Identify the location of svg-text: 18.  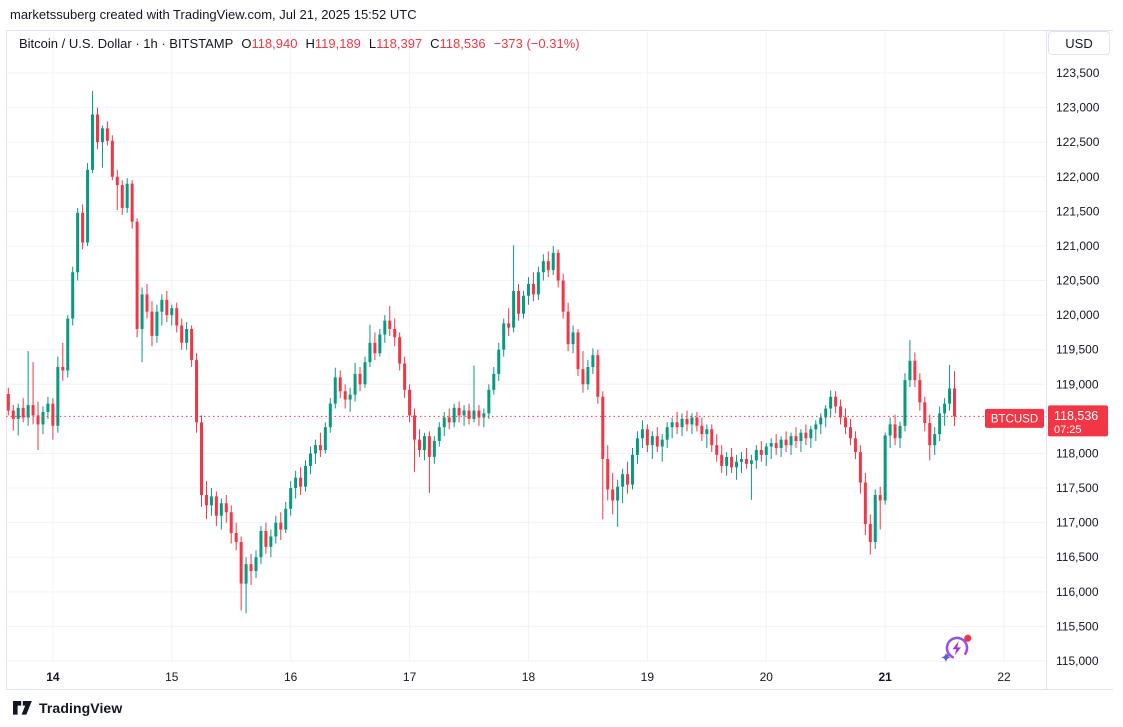
(529, 677).